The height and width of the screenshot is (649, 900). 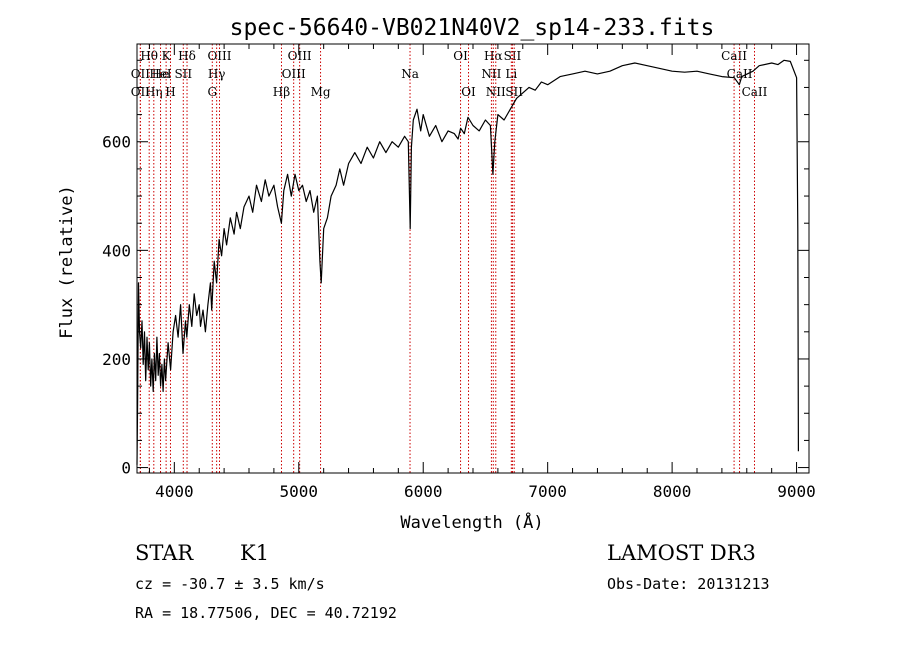 I want to click on line-marker-label: H, so click(x=170, y=92).